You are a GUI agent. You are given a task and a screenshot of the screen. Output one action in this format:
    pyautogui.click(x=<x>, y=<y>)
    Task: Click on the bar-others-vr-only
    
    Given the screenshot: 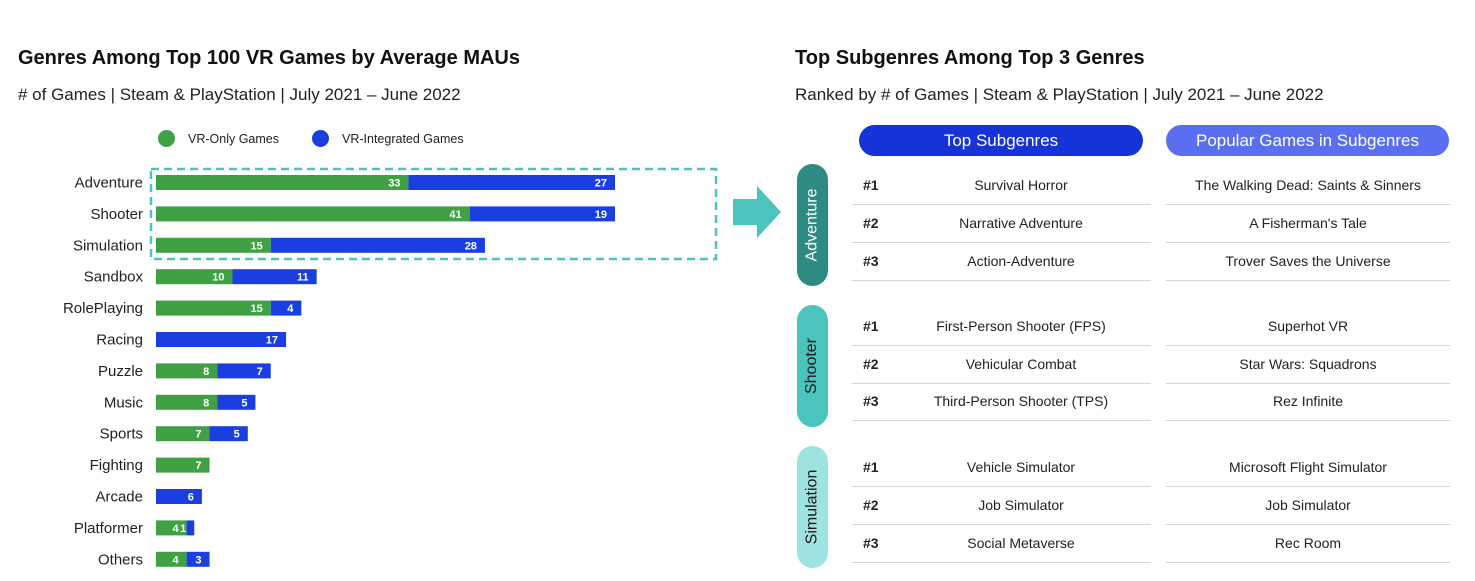 What is the action you would take?
    pyautogui.click(x=171, y=559)
    